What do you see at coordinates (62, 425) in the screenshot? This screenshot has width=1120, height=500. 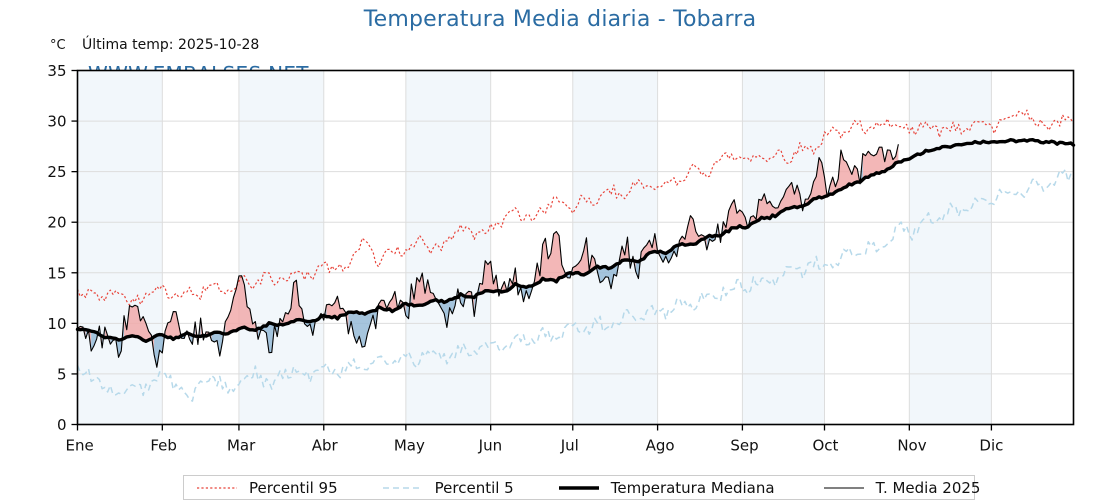 I see `y-tick-label-0: 0` at bounding box center [62, 425].